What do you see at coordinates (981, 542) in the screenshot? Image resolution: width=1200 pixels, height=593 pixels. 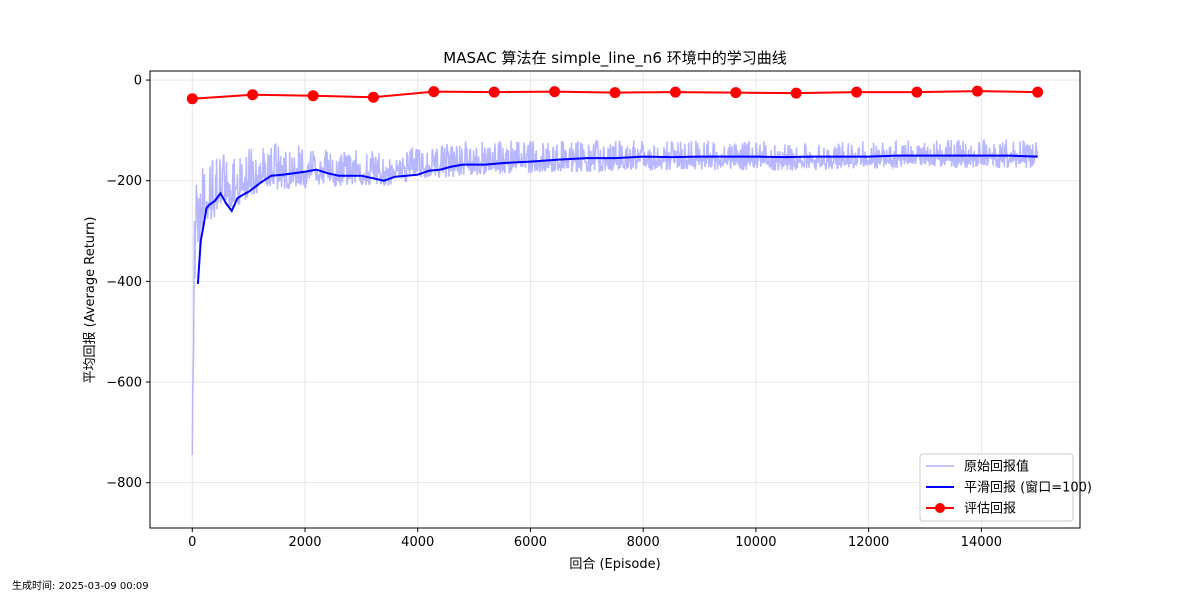 I see `x-tick-label: 14000` at bounding box center [981, 542].